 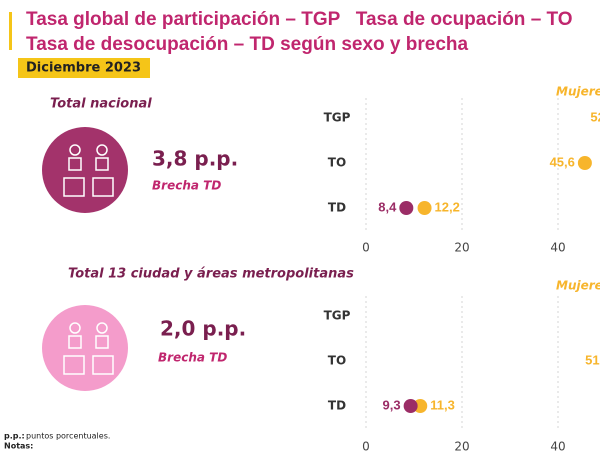 What do you see at coordinates (392, 404) in the screenshot?
I see `value-label: 9,3` at bounding box center [392, 404].